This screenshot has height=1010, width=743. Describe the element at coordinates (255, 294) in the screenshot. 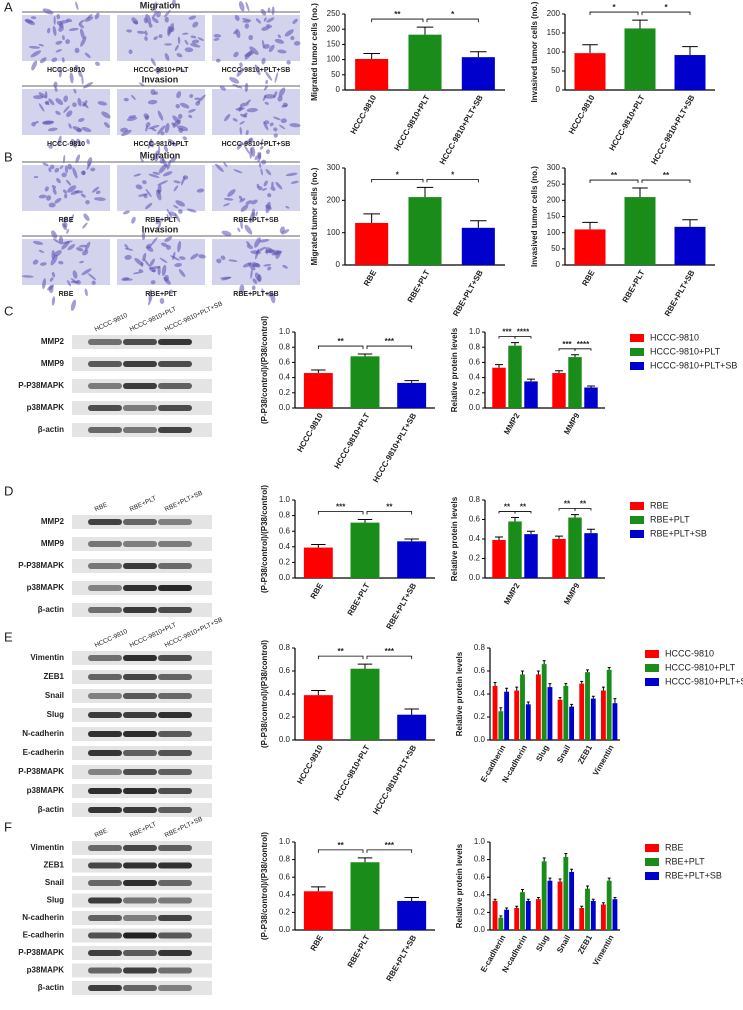

I see `image-caption: RBE+PLT+SB` at that location.